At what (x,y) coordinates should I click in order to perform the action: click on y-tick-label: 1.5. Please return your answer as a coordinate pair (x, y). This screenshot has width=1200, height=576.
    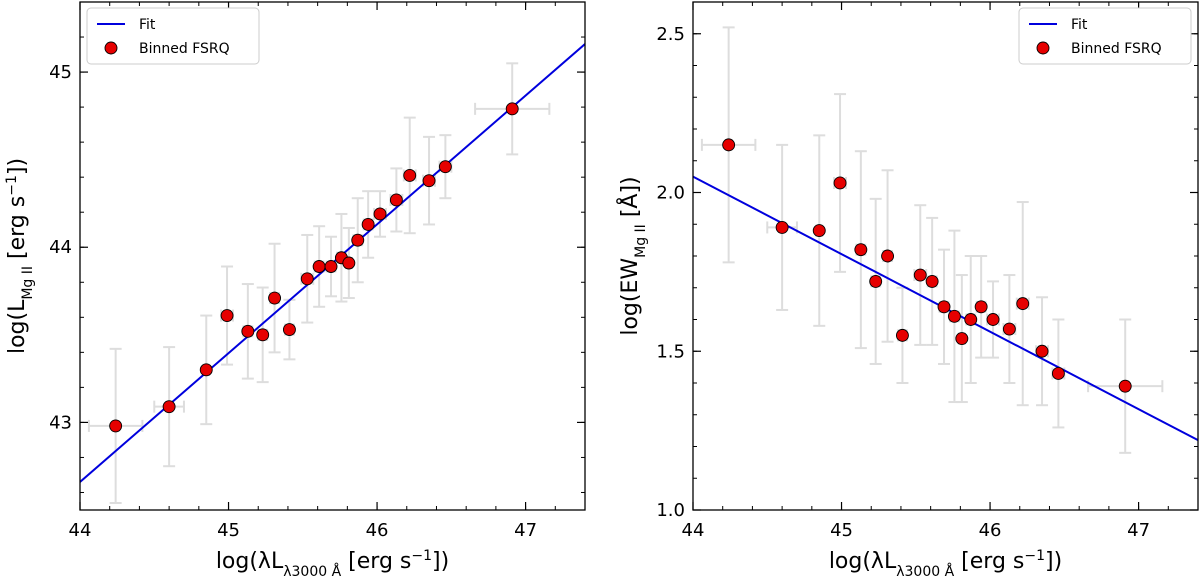
    Looking at the image, I should click on (670, 351).